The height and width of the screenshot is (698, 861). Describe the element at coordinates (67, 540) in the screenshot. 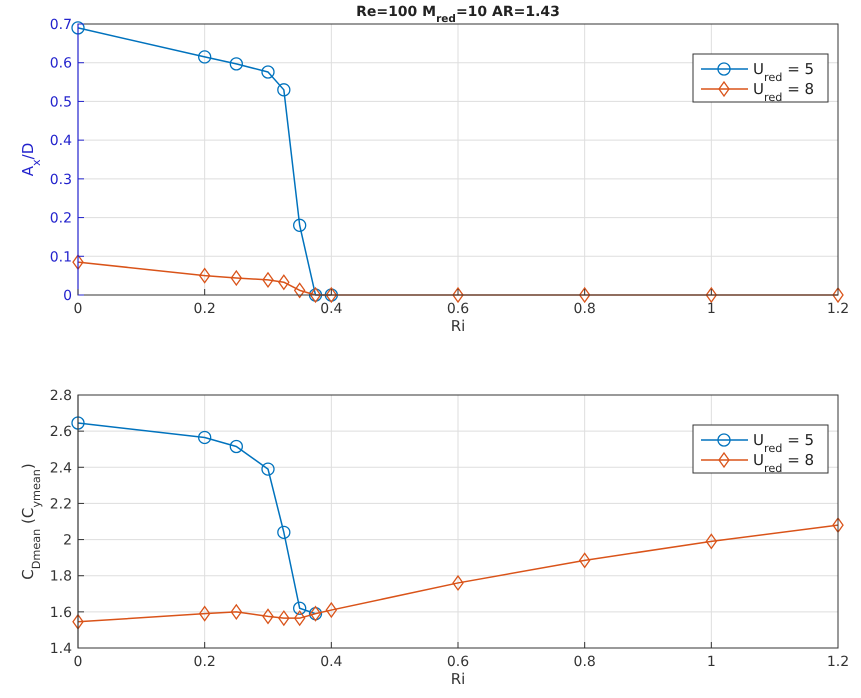

I see `y-tick-label: 2` at that location.